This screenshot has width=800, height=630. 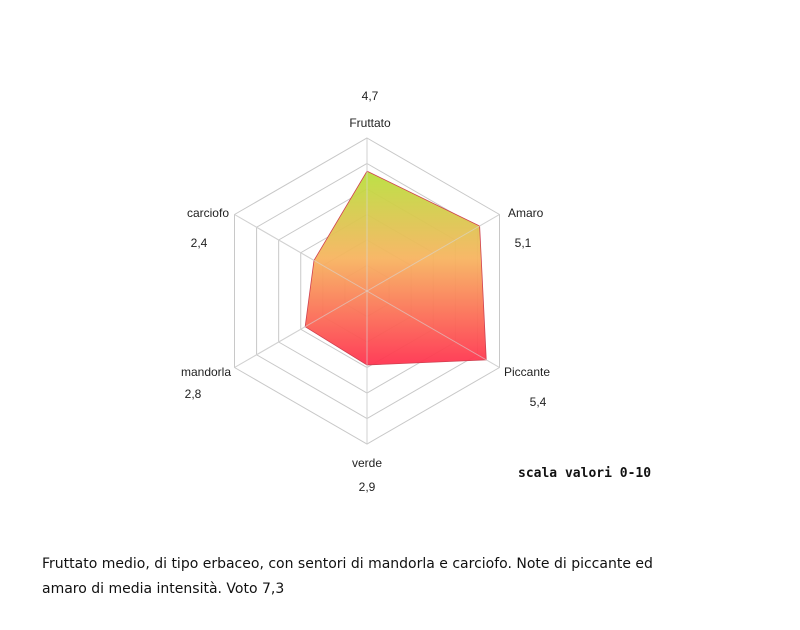 What do you see at coordinates (538, 402) in the screenshot?
I see `value-label: 5,4` at bounding box center [538, 402].